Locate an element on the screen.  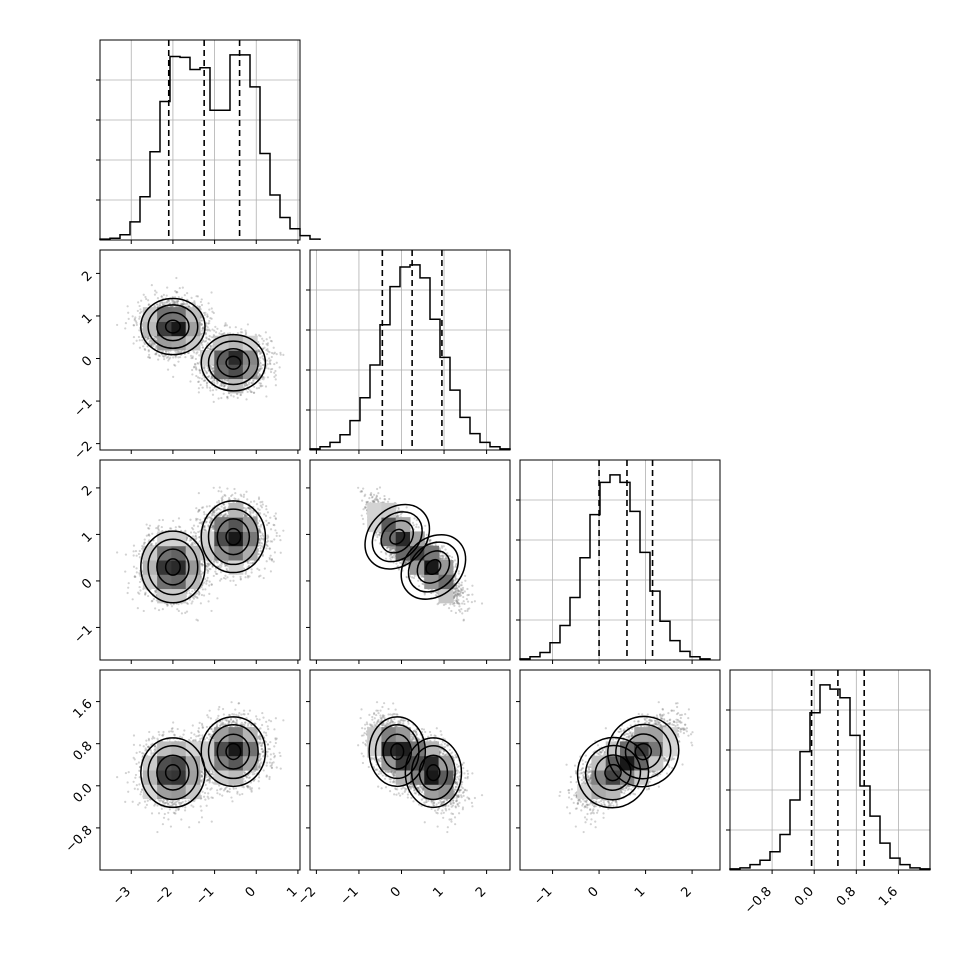
y-tick-label: 2 is located at coordinates (87, 276).